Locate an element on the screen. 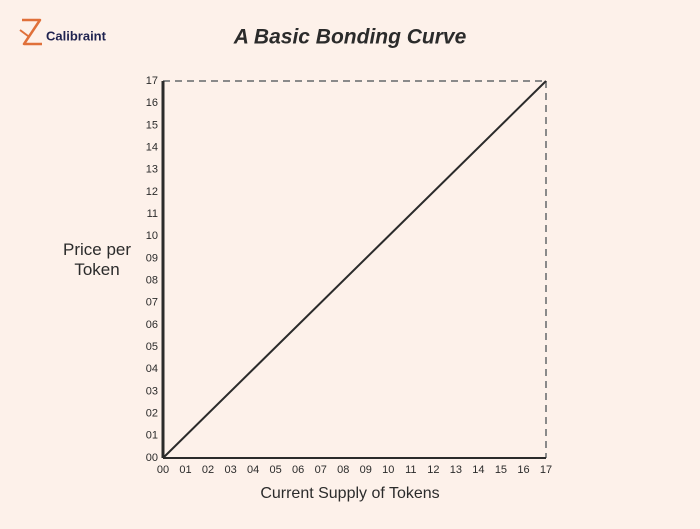 The height and width of the screenshot is (529, 700). y-tick-label: 12 is located at coordinates (152, 192).